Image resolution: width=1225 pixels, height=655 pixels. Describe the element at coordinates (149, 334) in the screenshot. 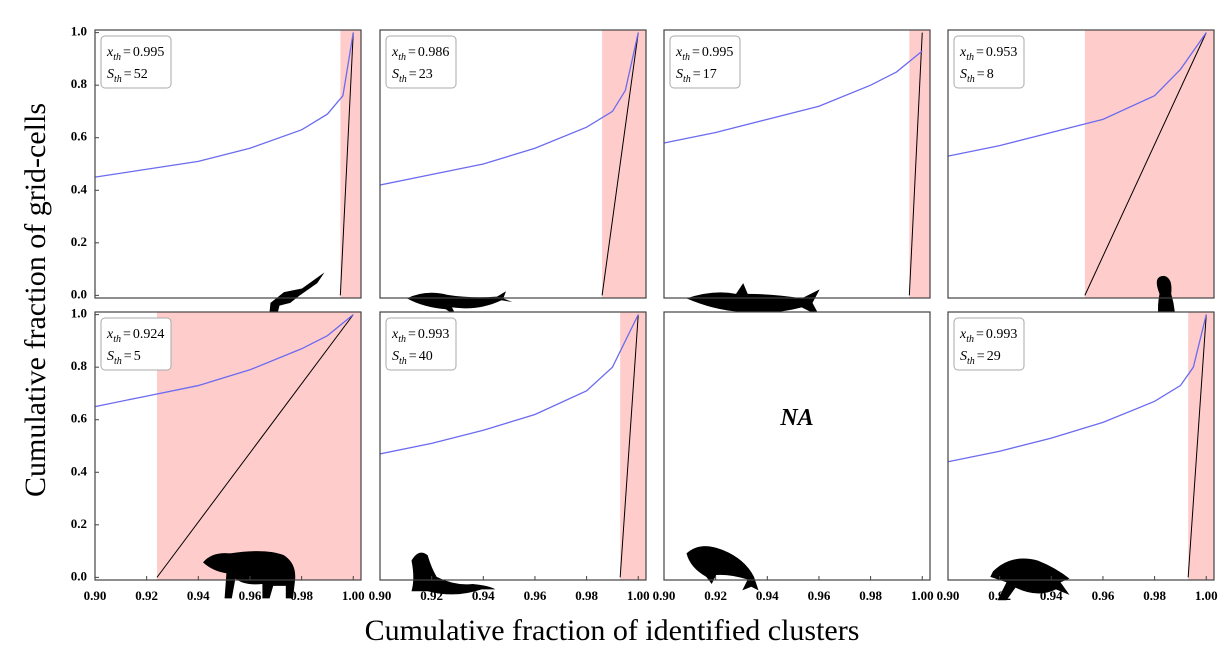

I see `annotation-value: 0.924` at that location.